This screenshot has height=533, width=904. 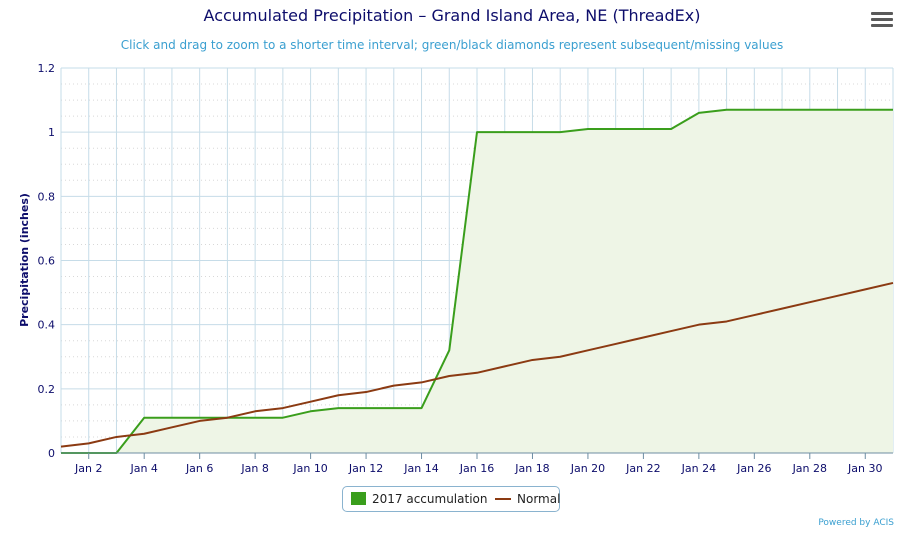 I want to click on x-tick-label: Jan 8, so click(x=254, y=468).